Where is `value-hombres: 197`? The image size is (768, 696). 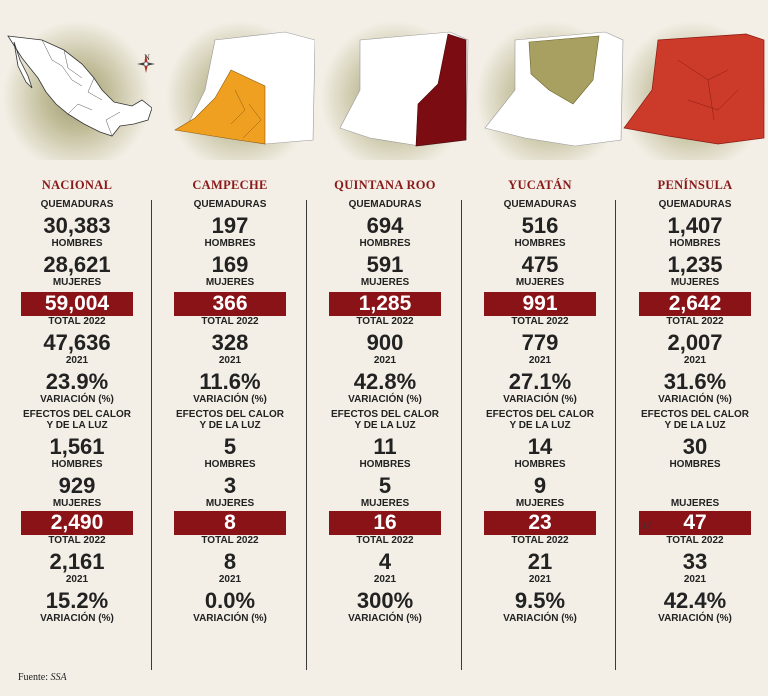 value-hombres: 197 is located at coordinates (230, 225).